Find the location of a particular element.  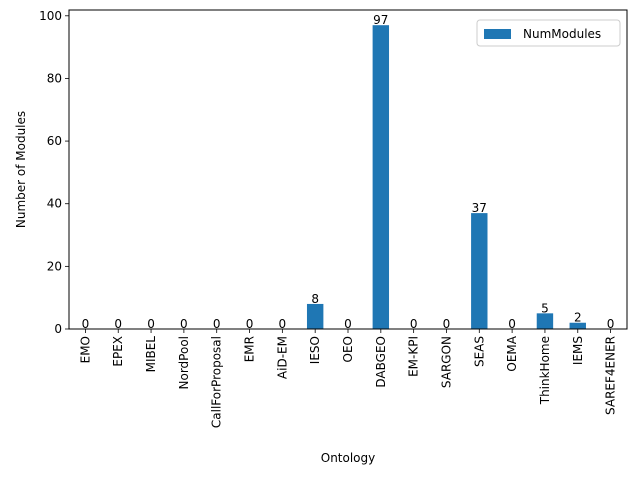

bar-value-label: 37 is located at coordinates (479, 208).